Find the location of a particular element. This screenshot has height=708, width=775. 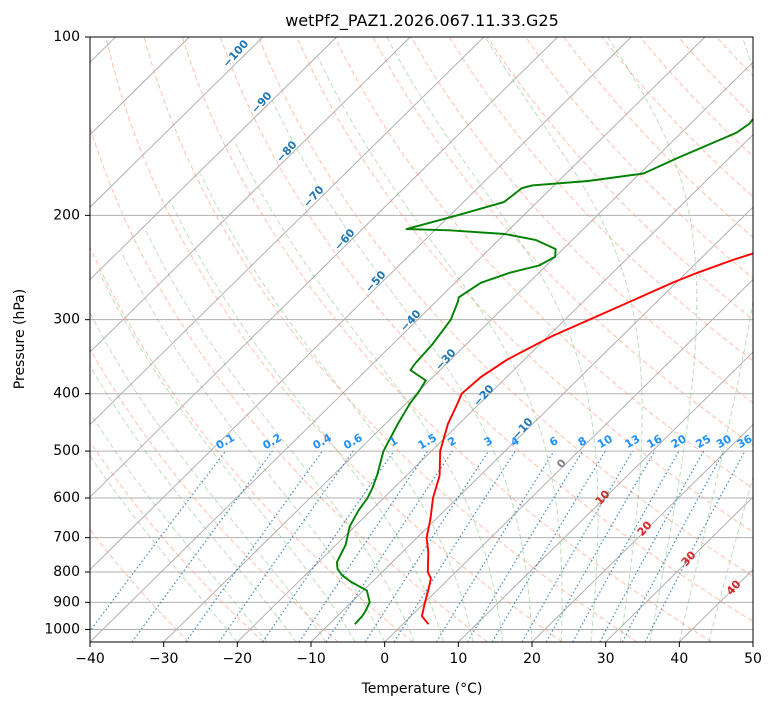

x-tick-label: 10 is located at coordinates (458, 659).